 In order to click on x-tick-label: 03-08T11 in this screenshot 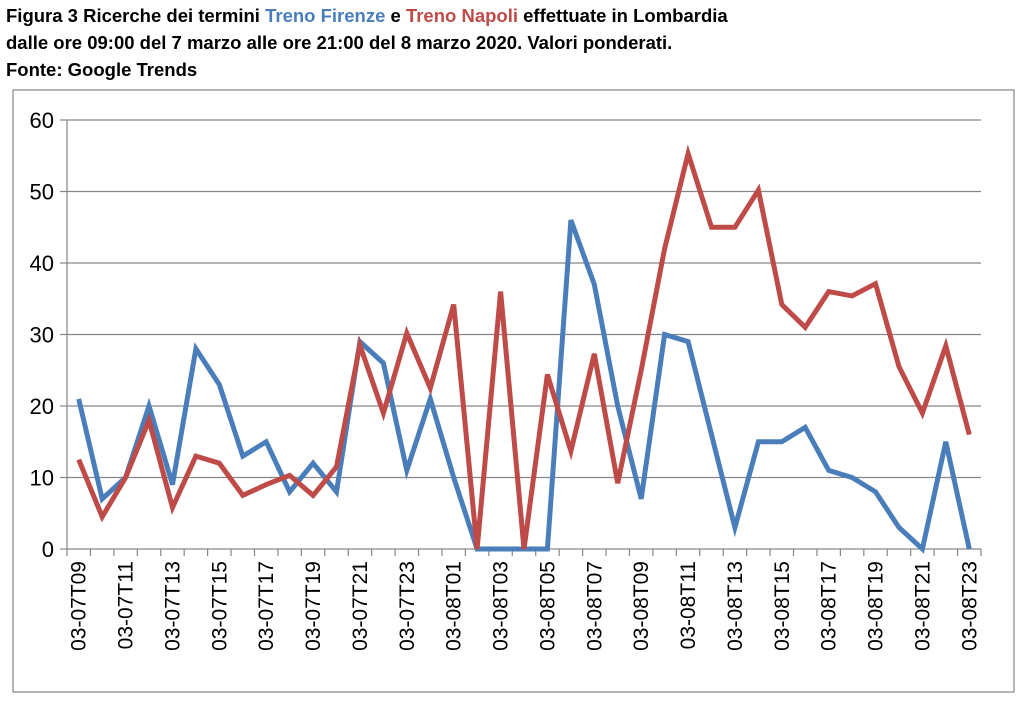, I will do `click(688, 605)`.